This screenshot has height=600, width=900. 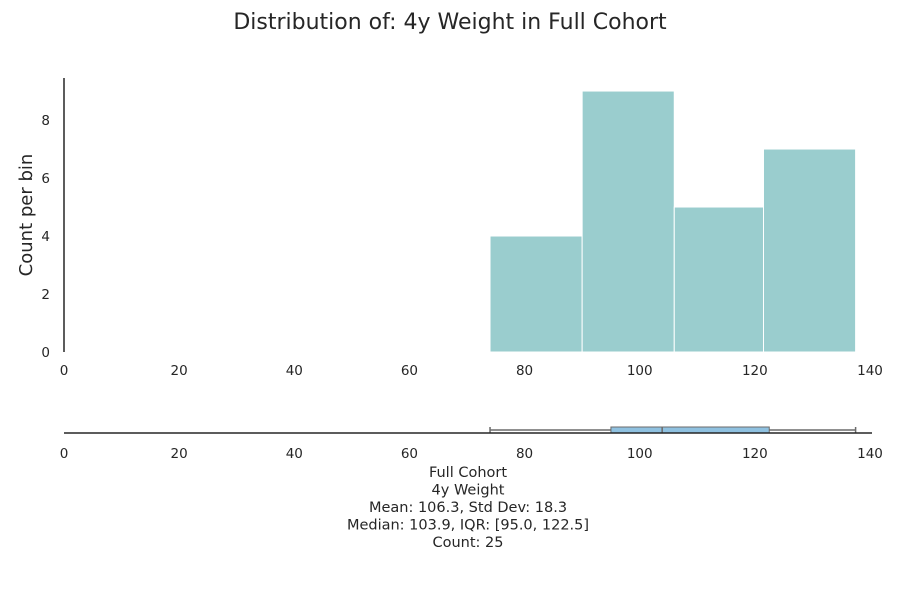 I want to click on x-tick-label: 80, so click(x=524, y=371).